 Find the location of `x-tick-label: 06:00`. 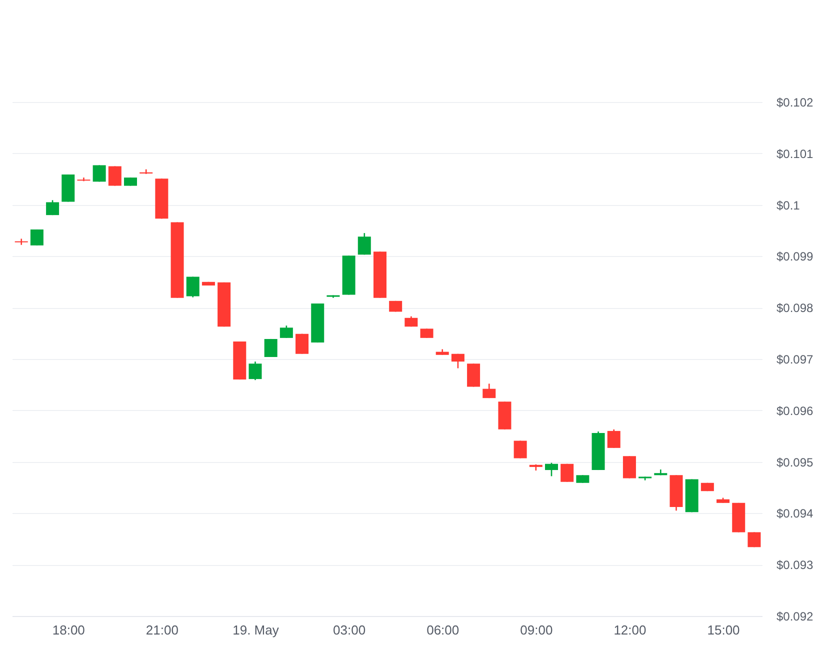

x-tick-label: 06:00 is located at coordinates (443, 630).